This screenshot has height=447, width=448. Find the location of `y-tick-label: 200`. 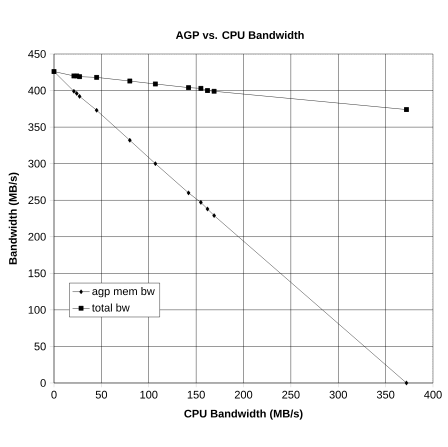

y-tick-label: 200 is located at coordinates (37, 236).